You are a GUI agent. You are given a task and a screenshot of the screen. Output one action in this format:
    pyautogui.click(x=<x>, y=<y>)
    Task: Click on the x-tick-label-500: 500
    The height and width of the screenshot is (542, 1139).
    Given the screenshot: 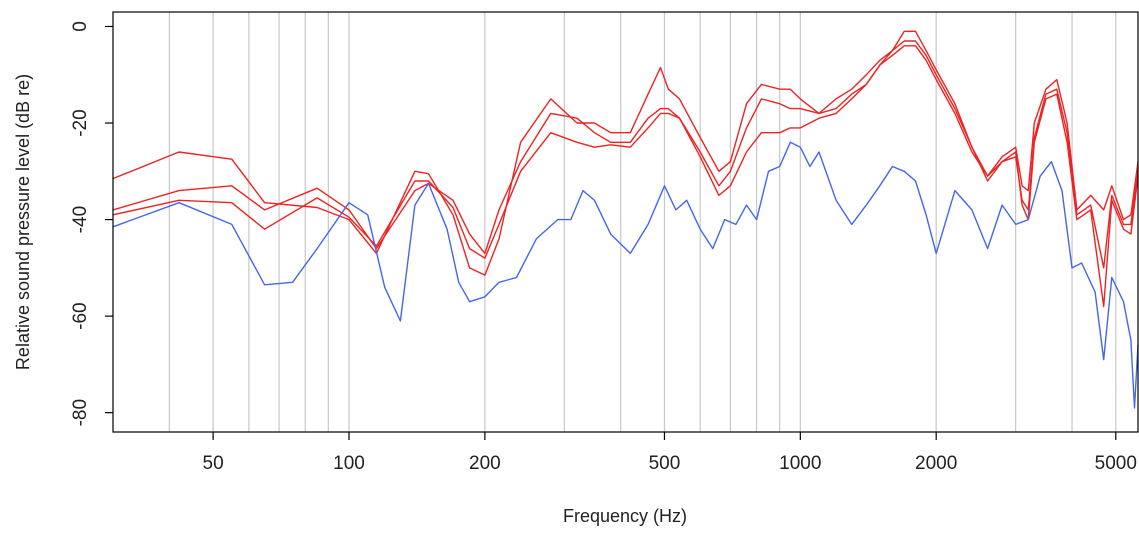 What is the action you would take?
    pyautogui.click(x=665, y=463)
    